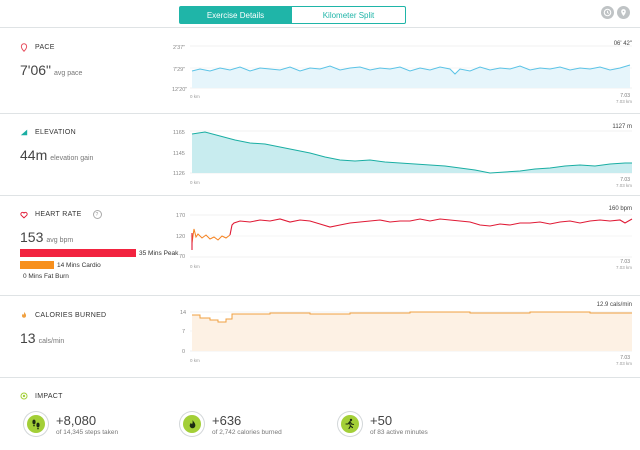 Image resolution: width=640 pixels, height=450 pixels. Describe the element at coordinates (211, 236) in the screenshot. I see `heart-warmup-line` at that location.